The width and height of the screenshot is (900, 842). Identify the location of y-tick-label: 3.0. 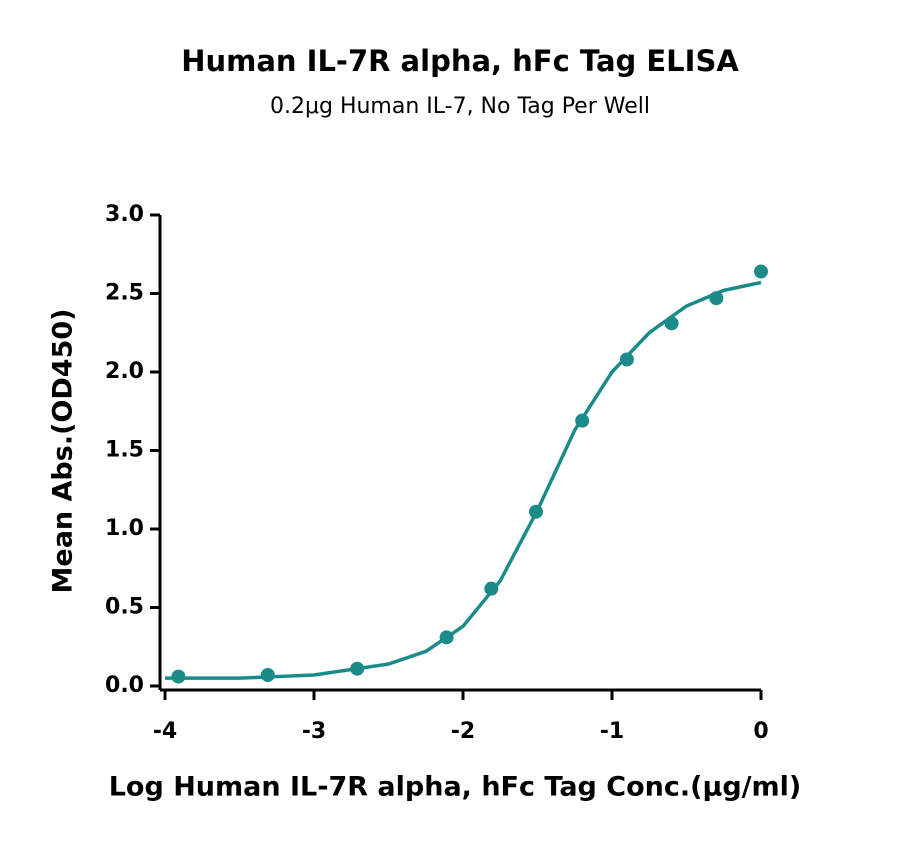
(124, 214).